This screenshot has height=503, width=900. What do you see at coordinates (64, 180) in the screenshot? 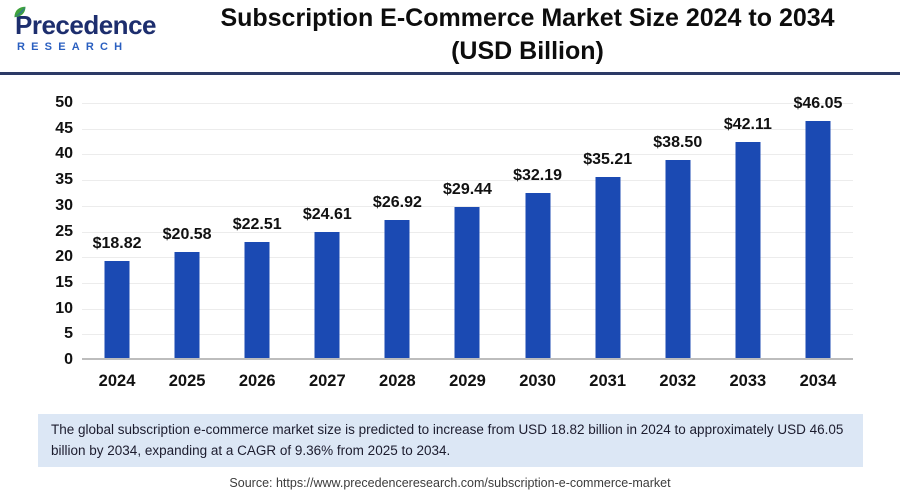
I see `y-tick-label: 35` at bounding box center [64, 180].